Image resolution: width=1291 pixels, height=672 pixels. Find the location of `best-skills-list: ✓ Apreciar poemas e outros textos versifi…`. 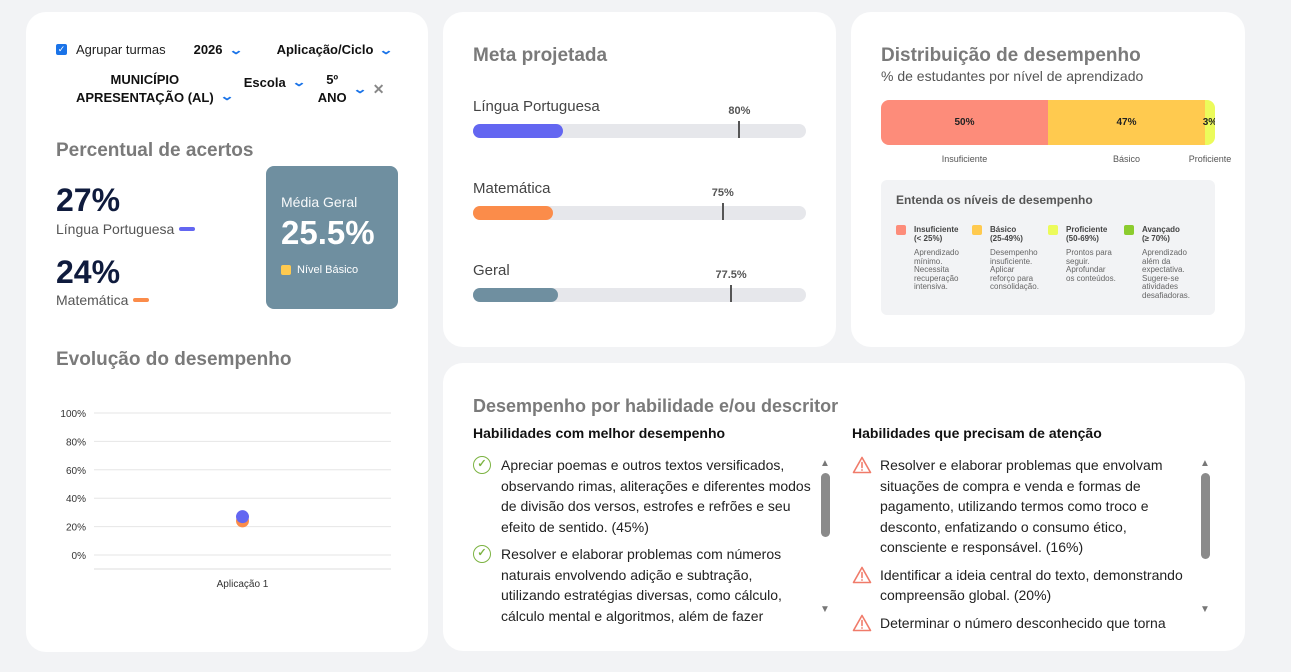

best-skills-list: ✓ Apreciar poemas e outros textos versifi… is located at coordinates (643, 544).